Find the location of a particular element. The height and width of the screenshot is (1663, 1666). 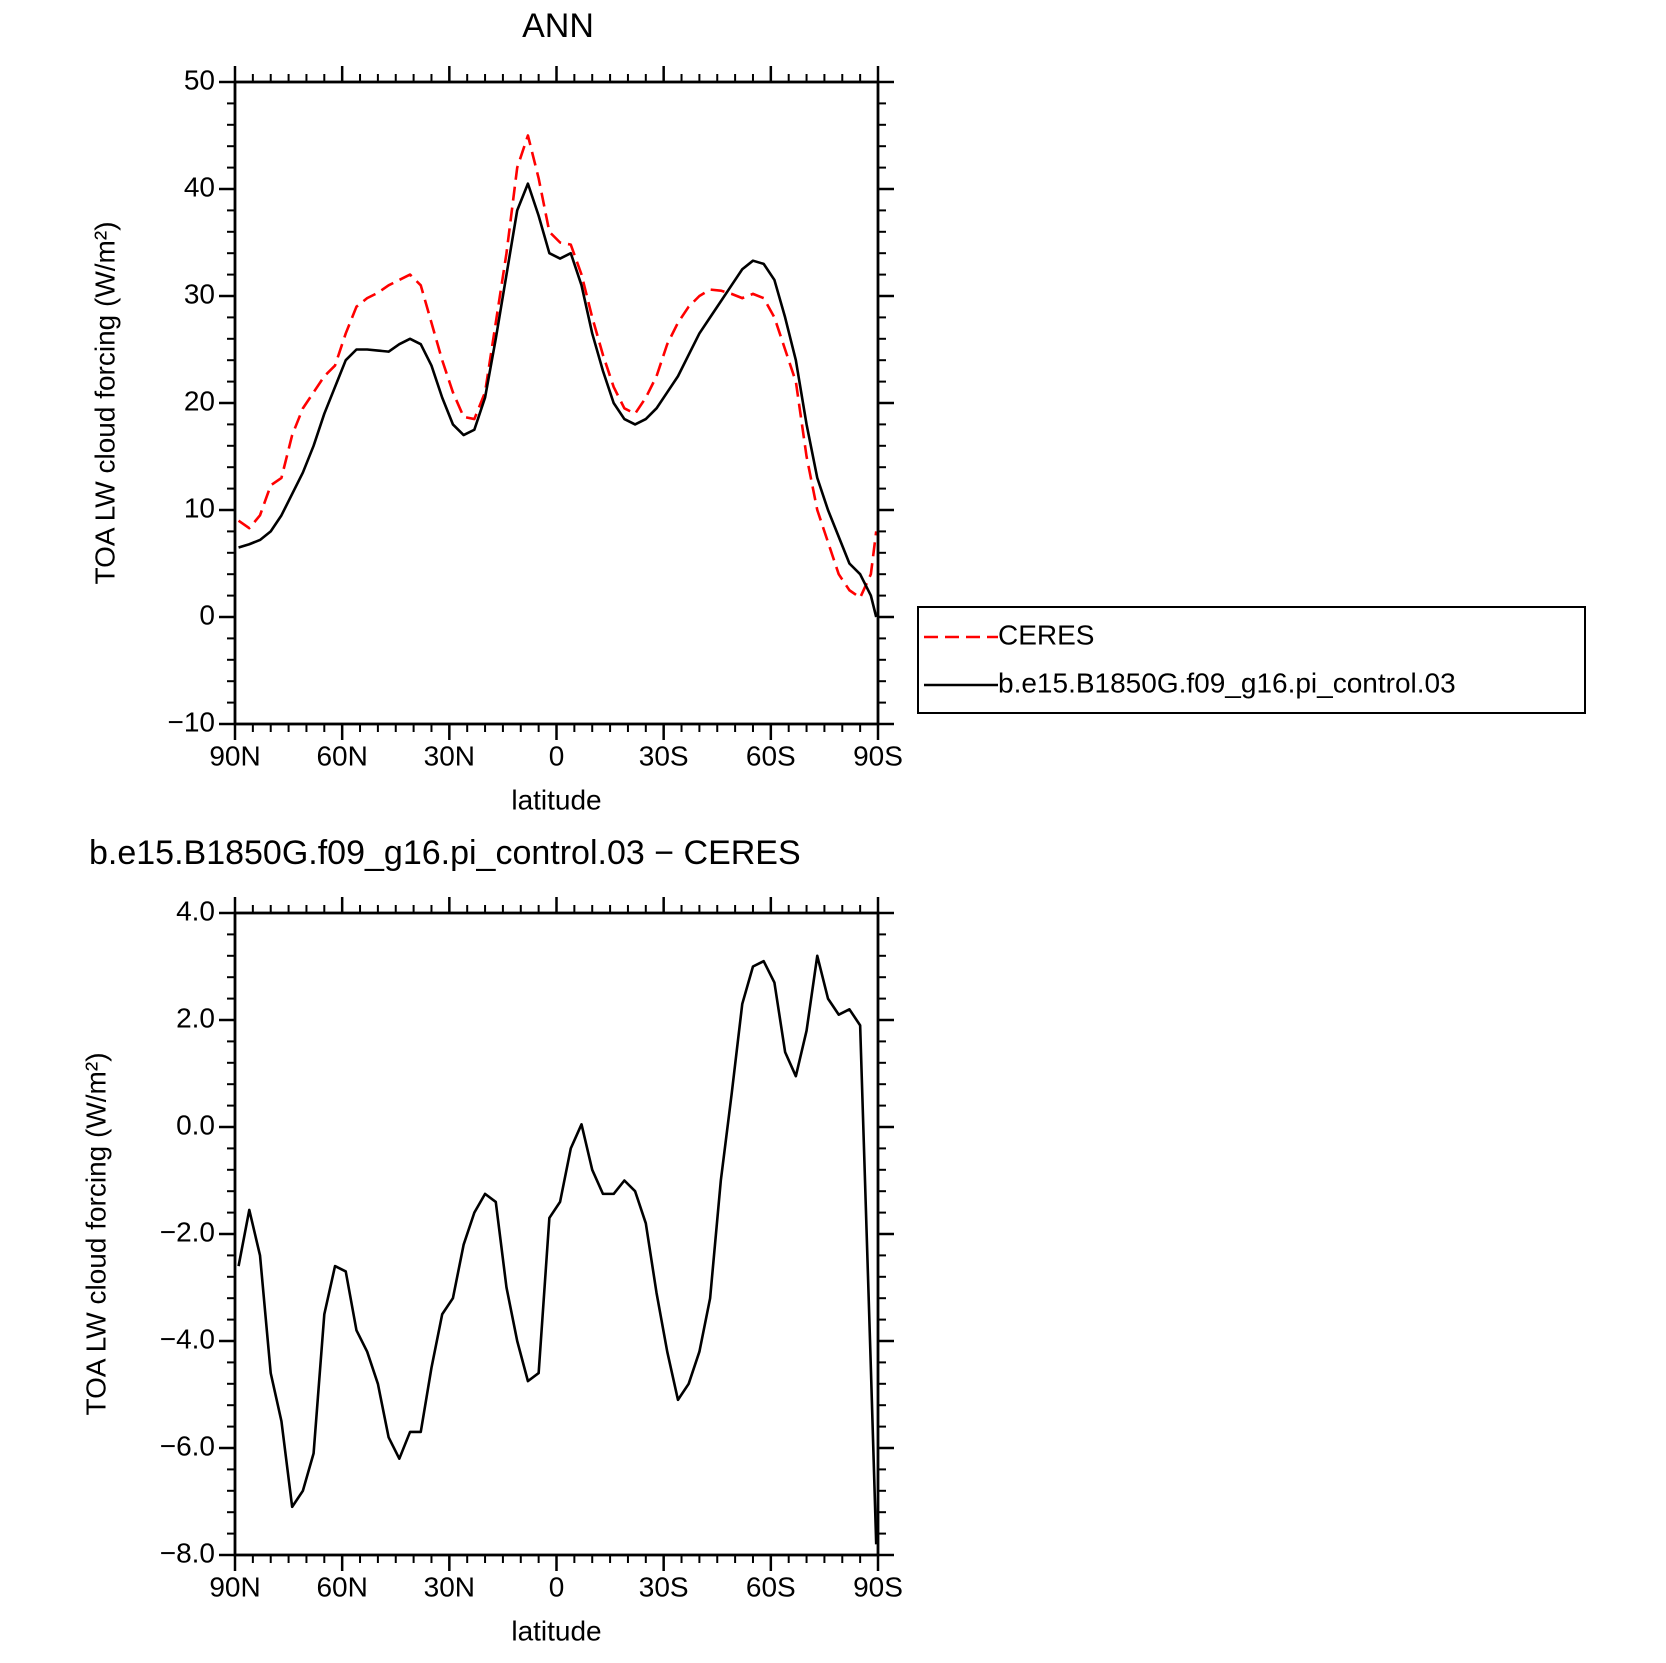

y-tick-label: −2.0 is located at coordinates (187, 1231).